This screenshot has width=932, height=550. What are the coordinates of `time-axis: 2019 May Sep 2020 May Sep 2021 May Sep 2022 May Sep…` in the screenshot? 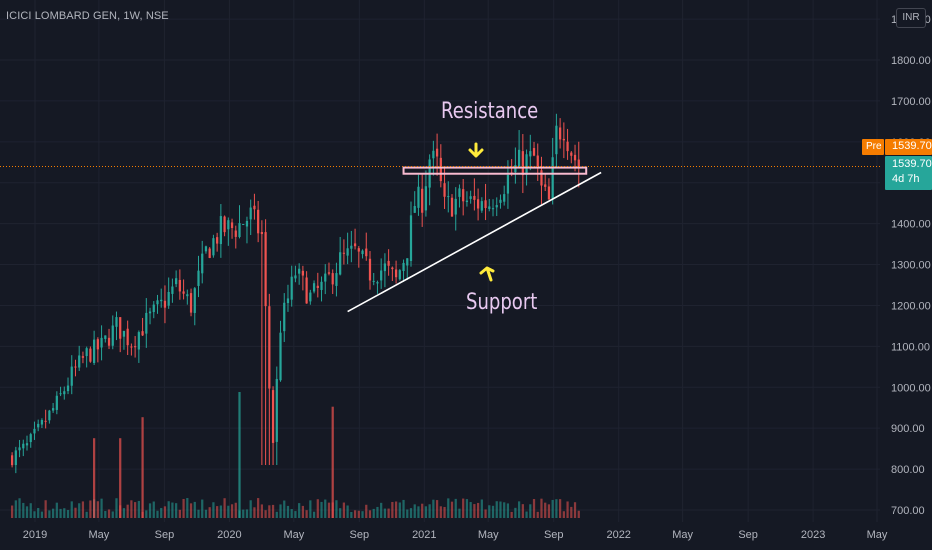 It's located at (455, 535).